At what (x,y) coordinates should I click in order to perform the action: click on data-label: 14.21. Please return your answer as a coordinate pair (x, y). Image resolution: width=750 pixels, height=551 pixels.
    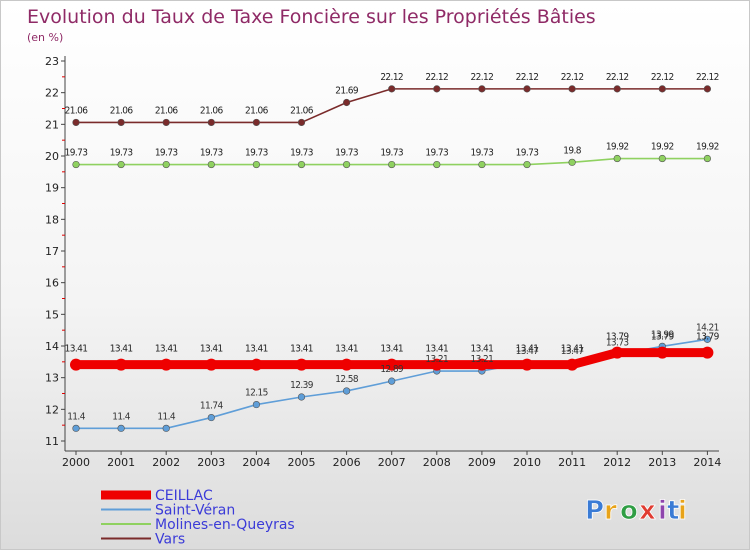
    Looking at the image, I should click on (707, 327).